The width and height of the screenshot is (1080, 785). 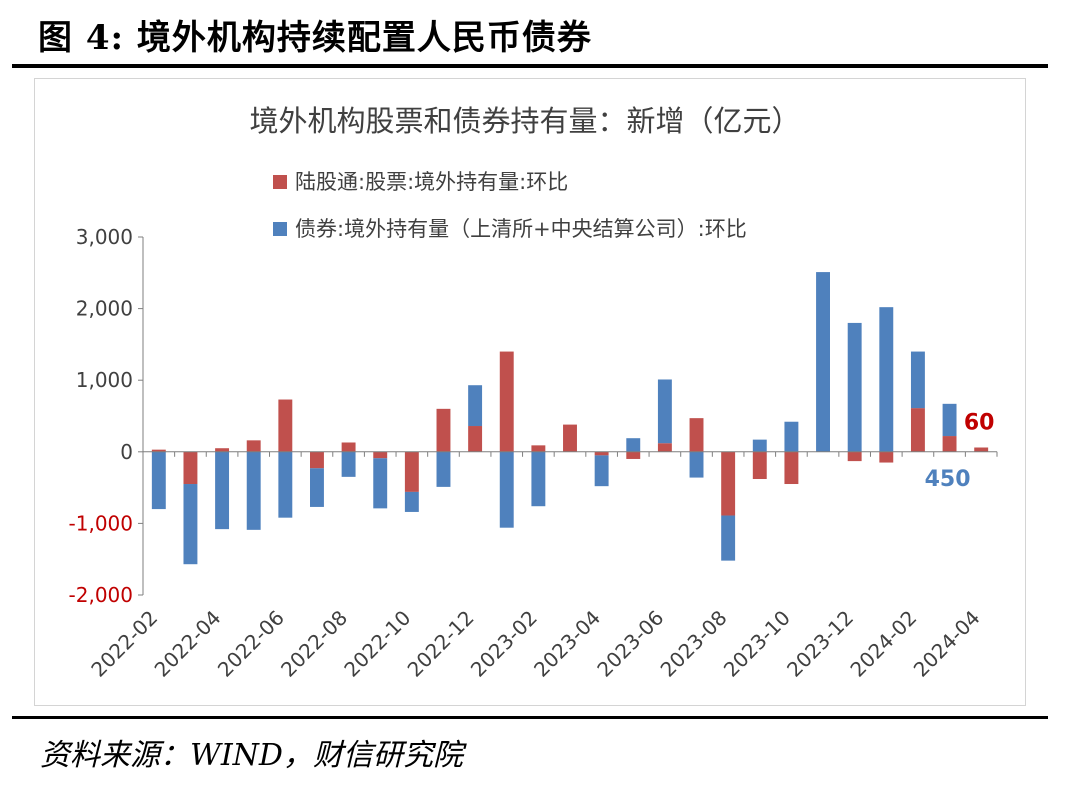 What do you see at coordinates (431, 182) in the screenshot?
I see `legend-label-stock: 陆股通:股票:境外持有量:环比` at bounding box center [431, 182].